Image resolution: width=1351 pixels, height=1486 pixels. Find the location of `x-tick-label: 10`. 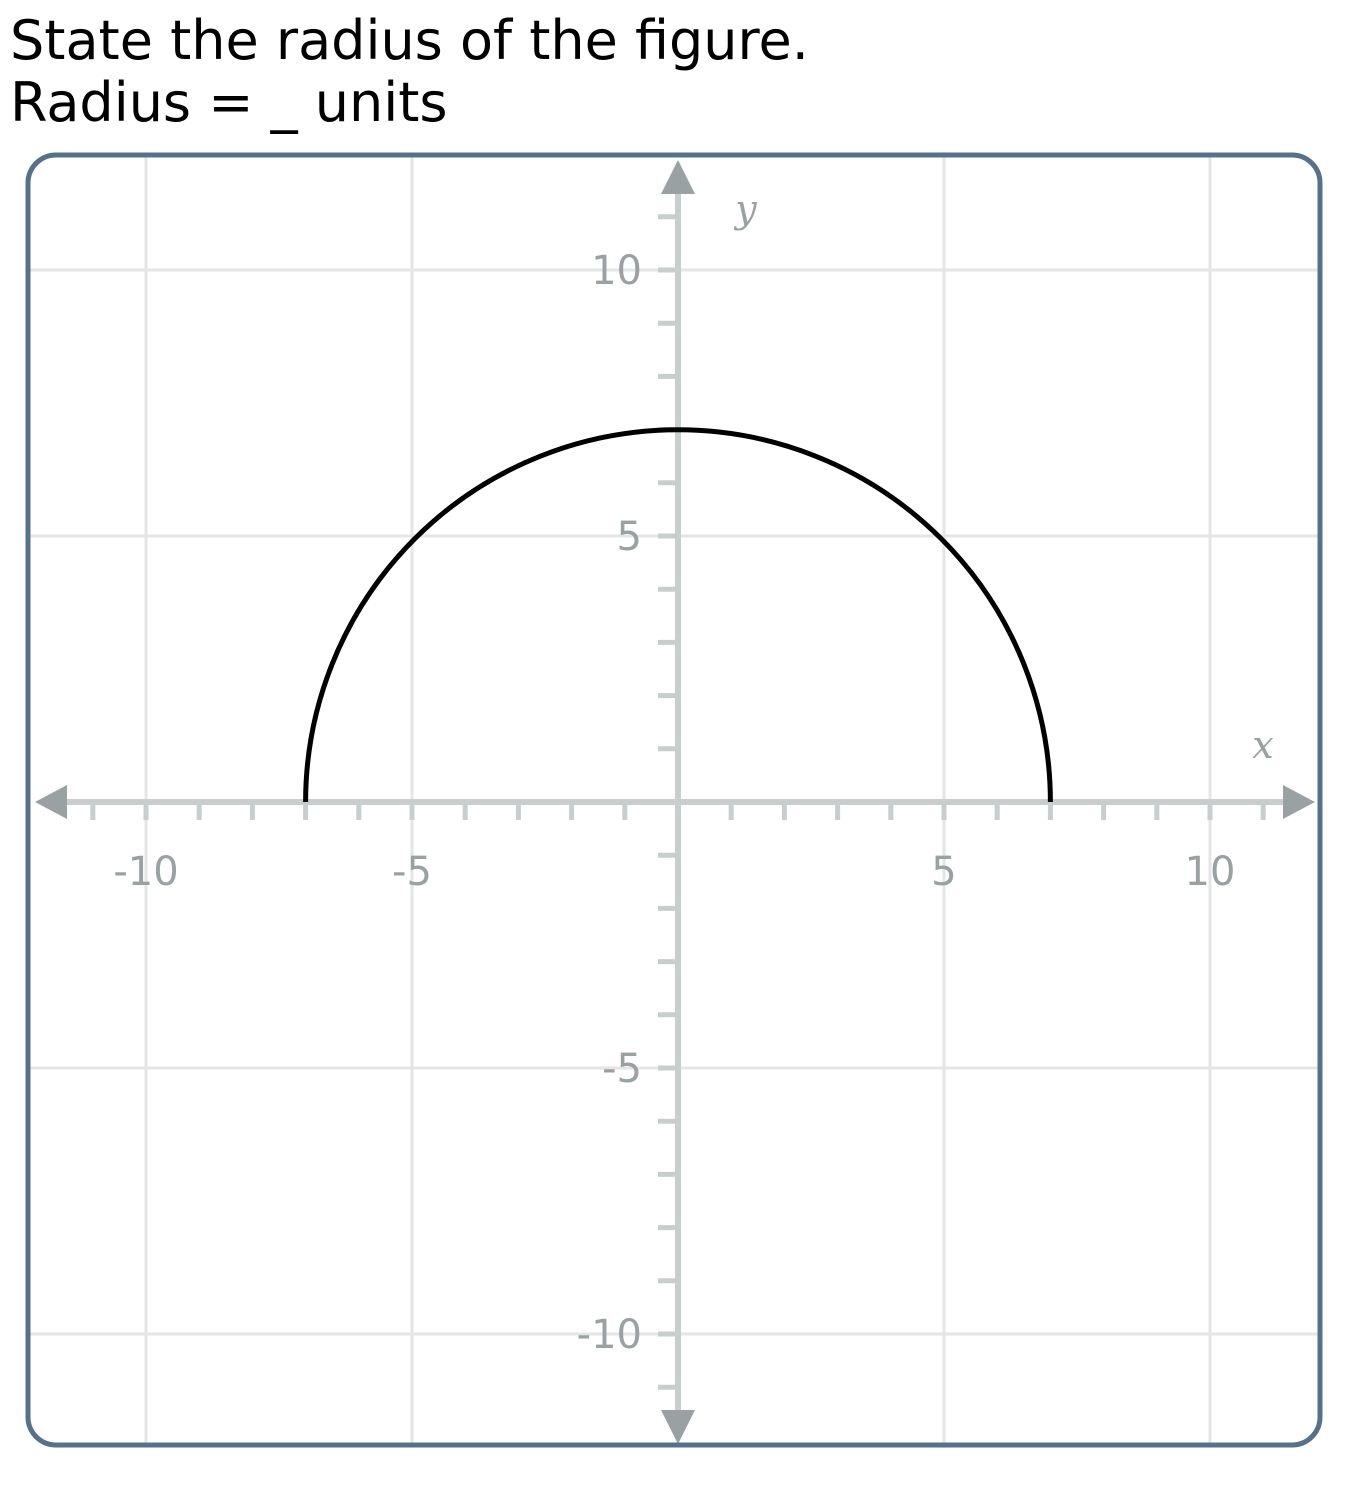

x-tick-label: 10 is located at coordinates (1210, 872).